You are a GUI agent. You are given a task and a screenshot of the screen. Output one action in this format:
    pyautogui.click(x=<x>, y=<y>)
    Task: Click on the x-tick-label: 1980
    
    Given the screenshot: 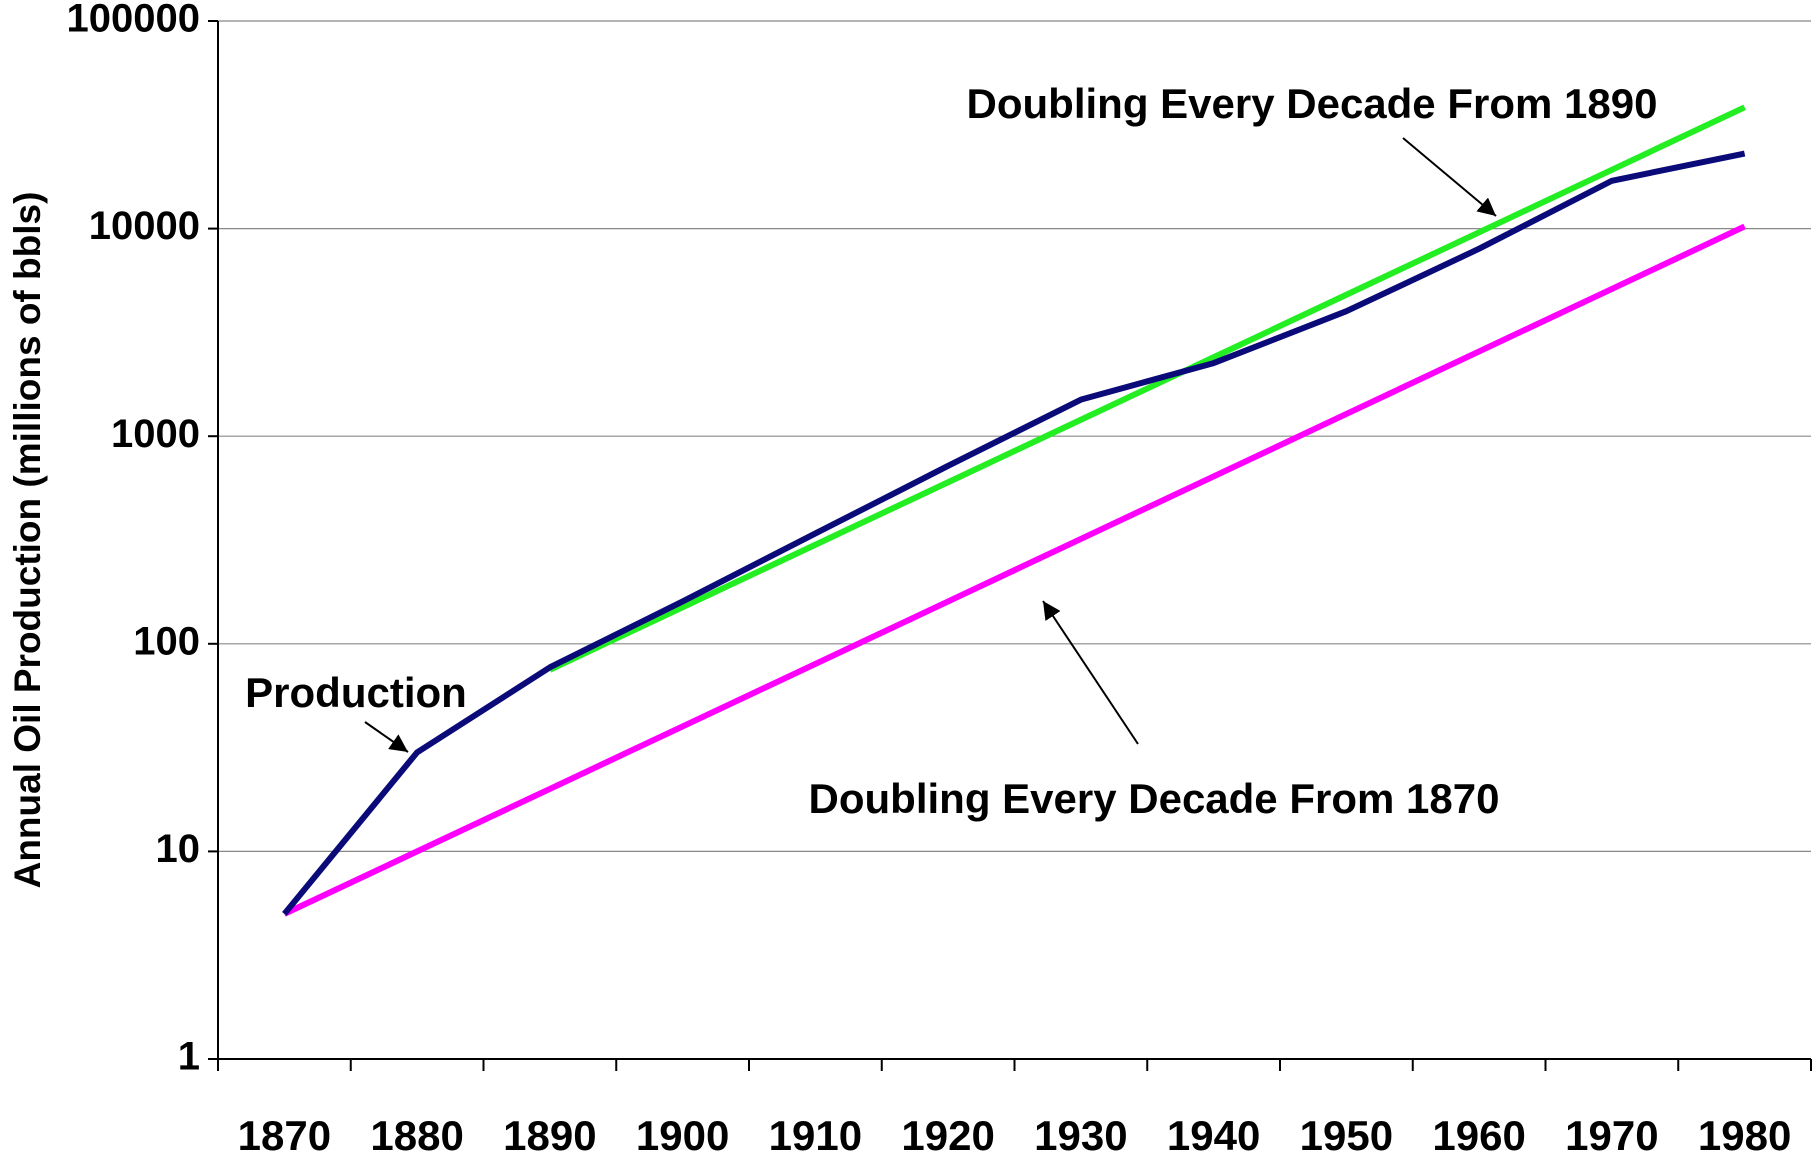 What is the action you would take?
    pyautogui.click(x=1744, y=1135)
    